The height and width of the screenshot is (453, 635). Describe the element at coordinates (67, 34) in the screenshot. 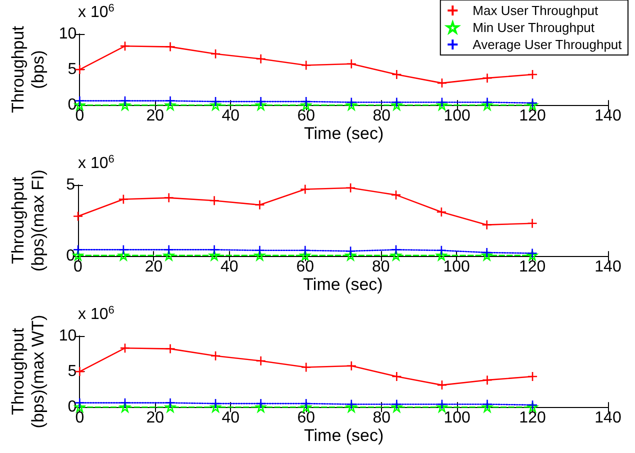

I see `y-tick-label: 10` at that location.